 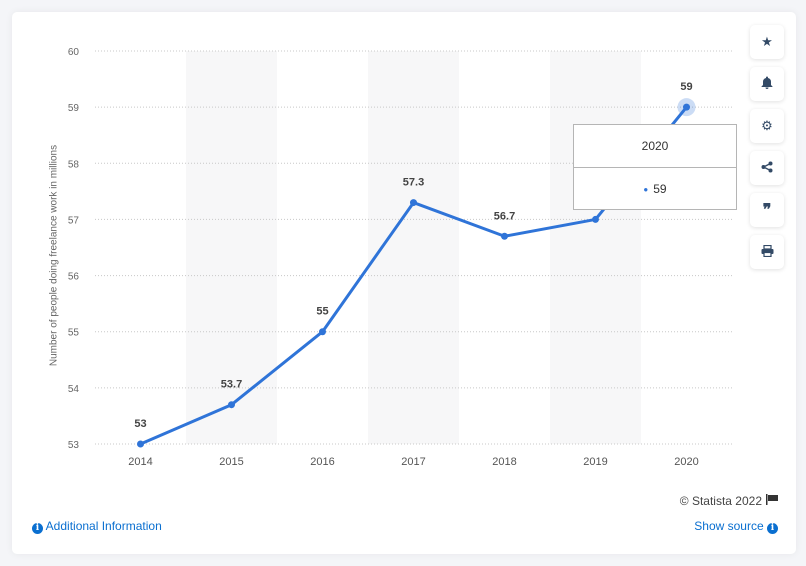 What do you see at coordinates (686, 462) in the screenshot?
I see `x-tick-label: 2020` at bounding box center [686, 462].